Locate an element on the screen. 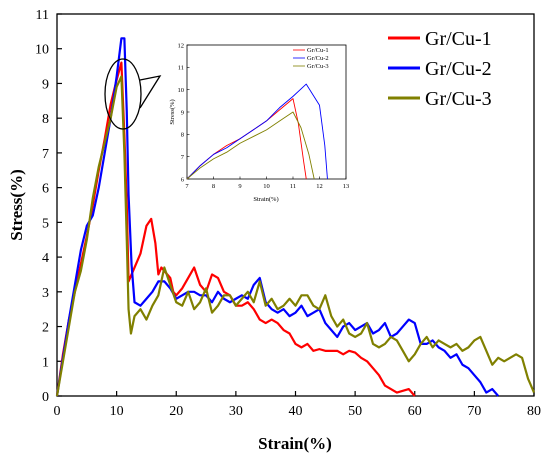 The height and width of the screenshot is (471, 550). y-tick-label: 3 is located at coordinates (45, 293).